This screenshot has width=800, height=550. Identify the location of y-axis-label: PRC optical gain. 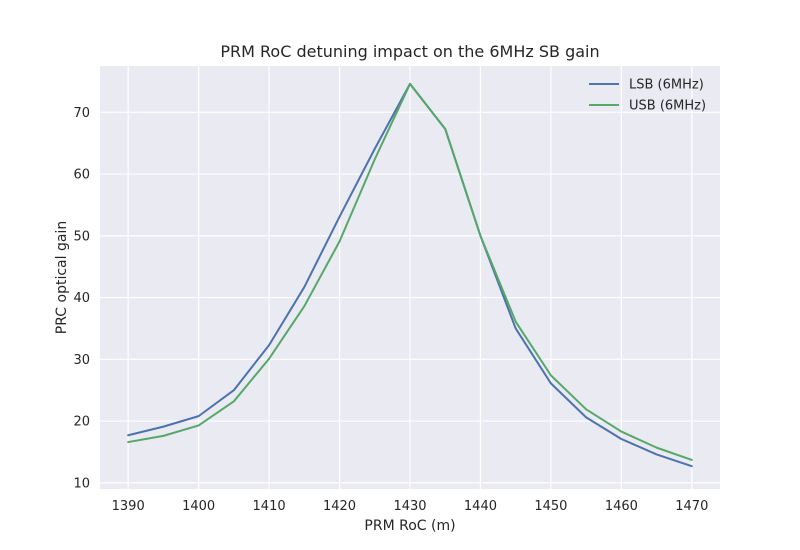
(62, 277).